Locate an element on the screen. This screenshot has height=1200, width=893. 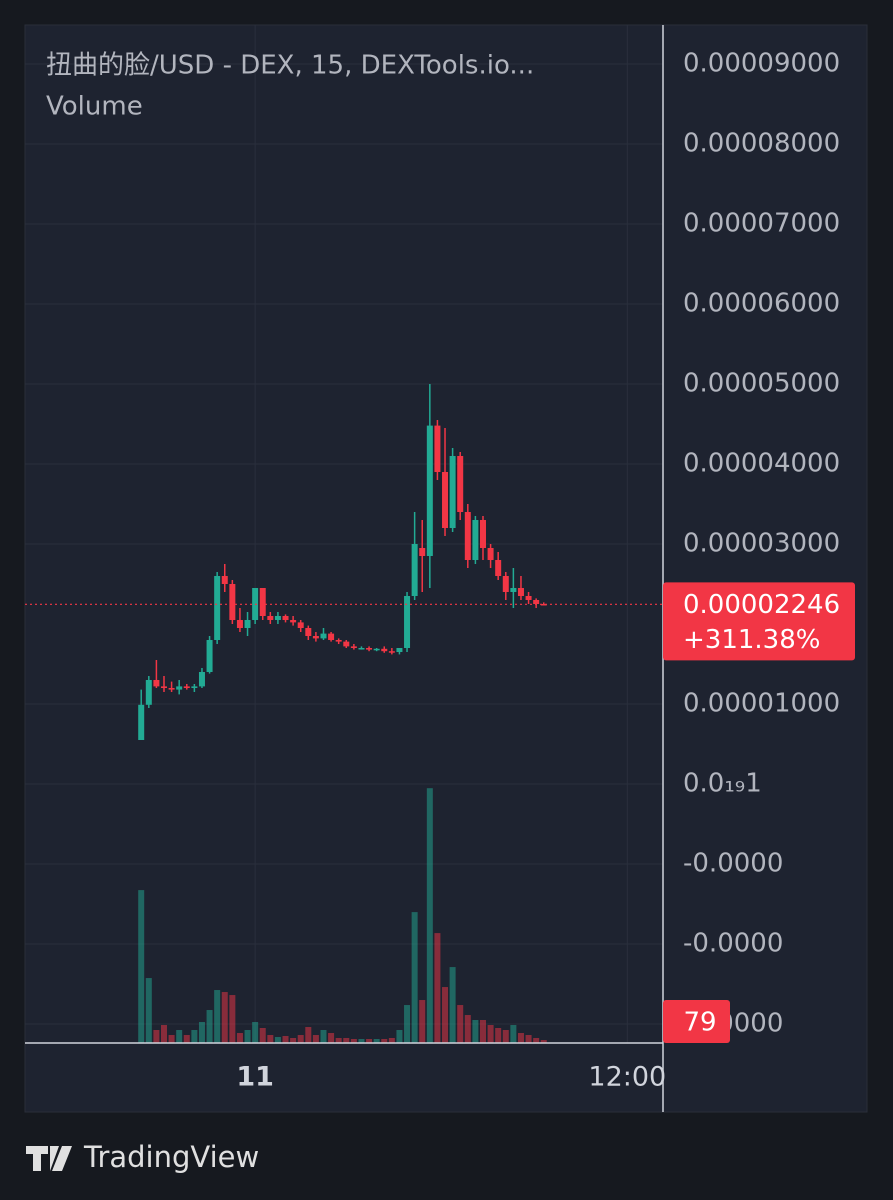
volume-label: 79 is located at coordinates (699, 1023).